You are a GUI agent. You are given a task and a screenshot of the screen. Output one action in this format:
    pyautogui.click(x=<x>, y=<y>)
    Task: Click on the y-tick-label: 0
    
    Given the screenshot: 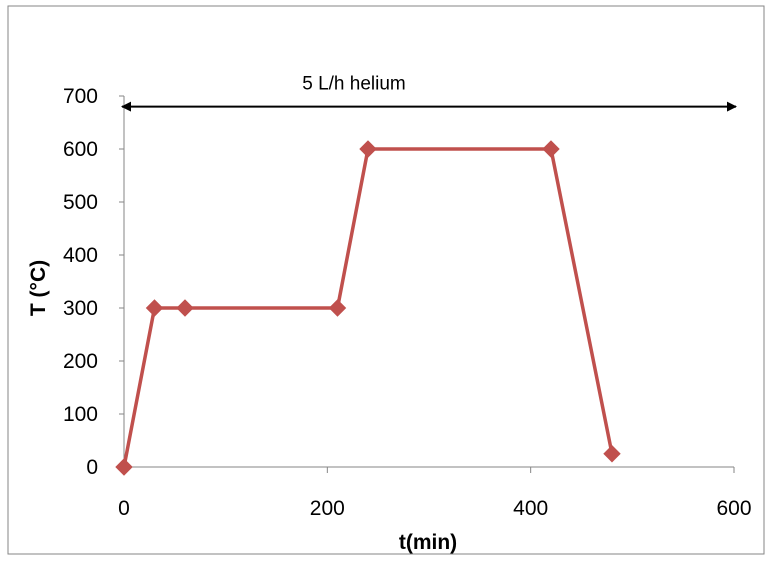 What is the action you would take?
    pyautogui.click(x=92, y=467)
    